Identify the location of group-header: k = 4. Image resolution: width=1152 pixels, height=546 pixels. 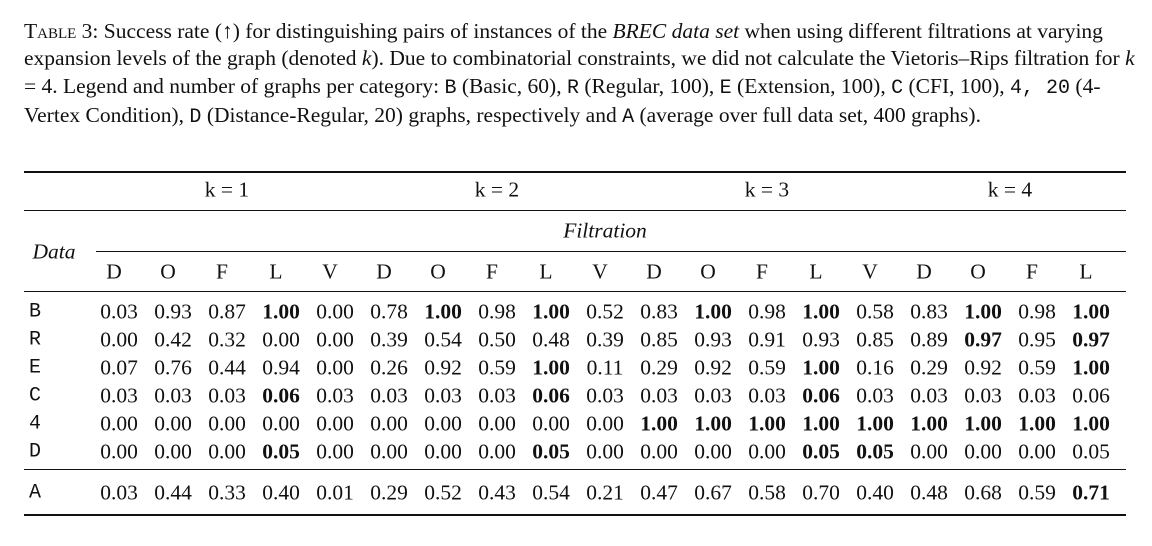
(1010, 189).